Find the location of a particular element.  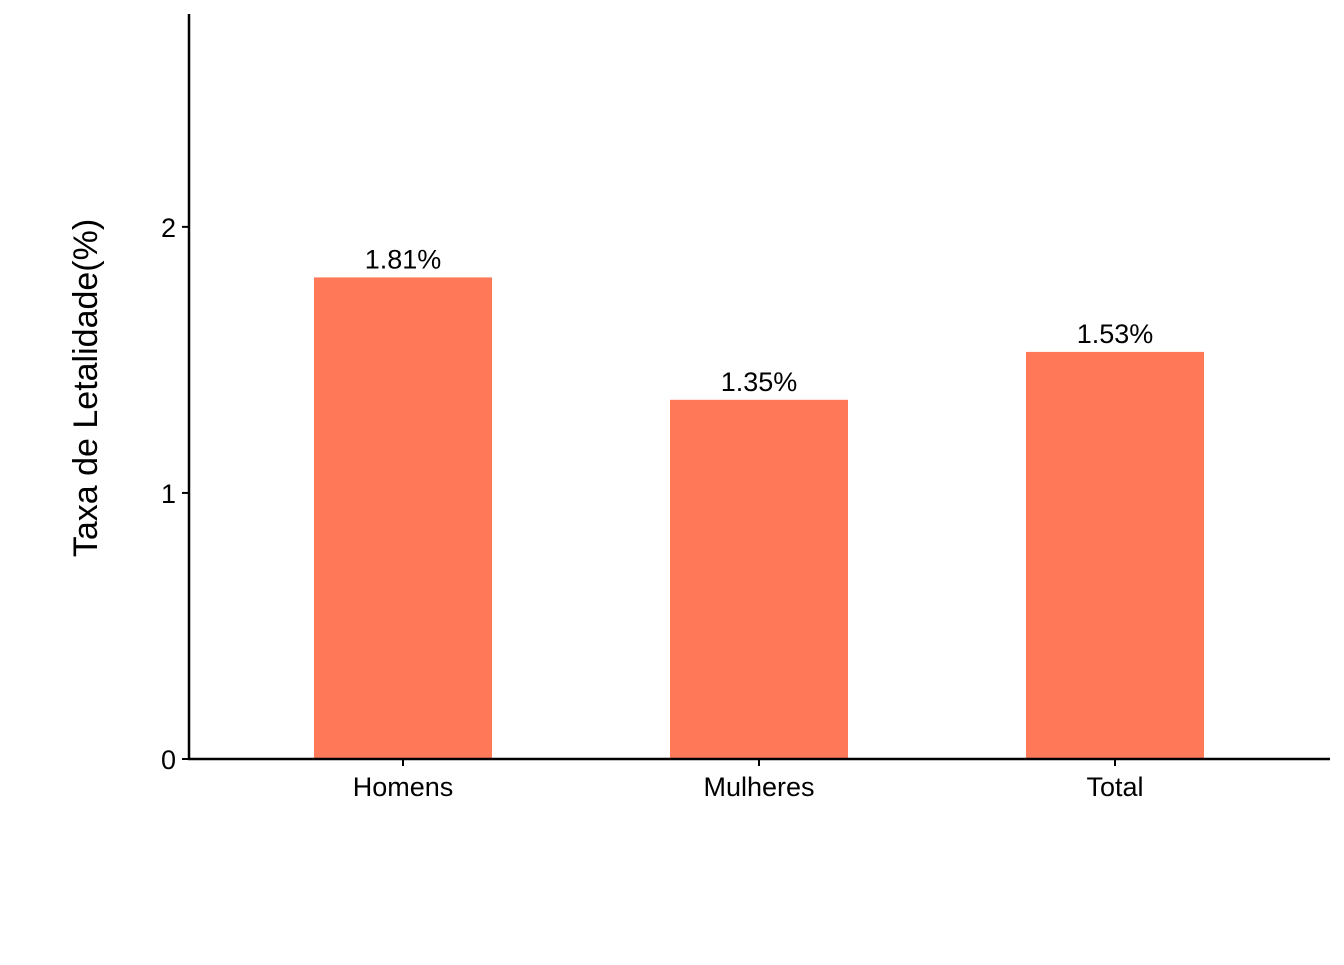

y-tick-label: 0 is located at coordinates (168, 760).